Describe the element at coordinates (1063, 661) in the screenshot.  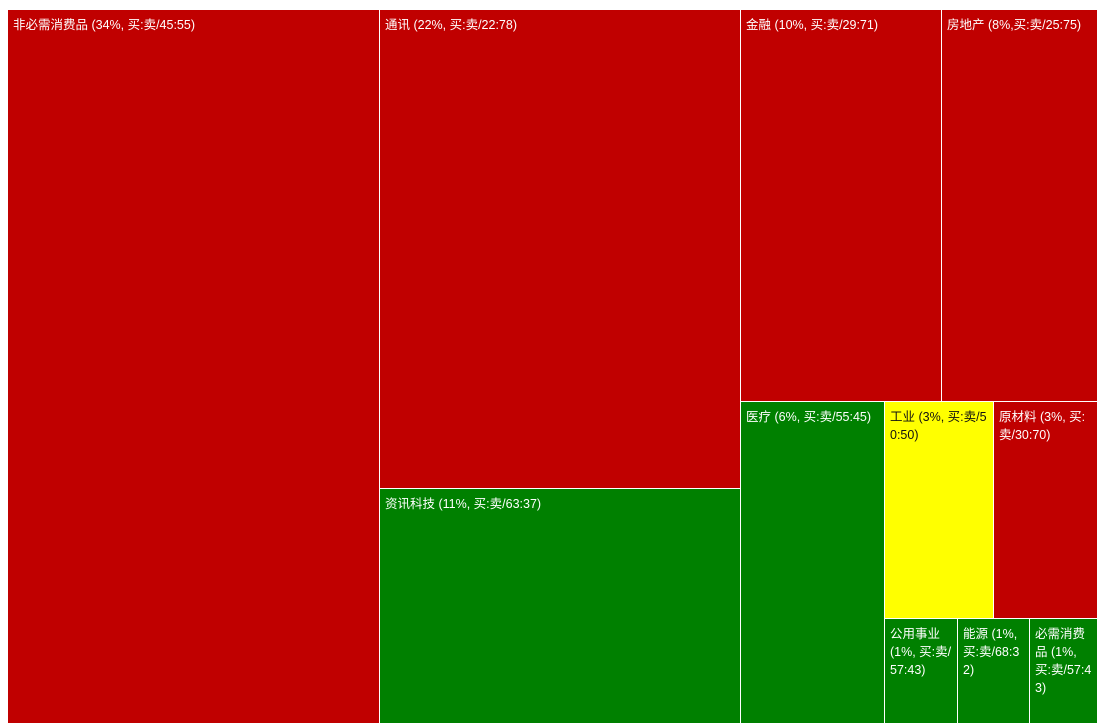
I see `tile-label: 必需消费品 (1%, 买:卖/57:43)` at that location.